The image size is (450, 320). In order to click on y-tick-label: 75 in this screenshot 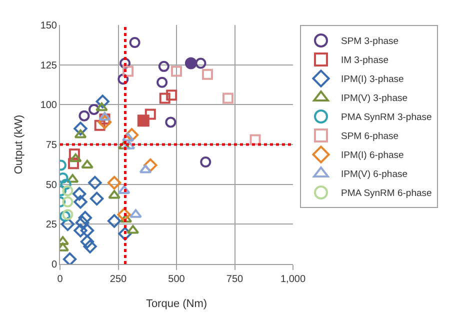, I will do `click(52, 145)`.